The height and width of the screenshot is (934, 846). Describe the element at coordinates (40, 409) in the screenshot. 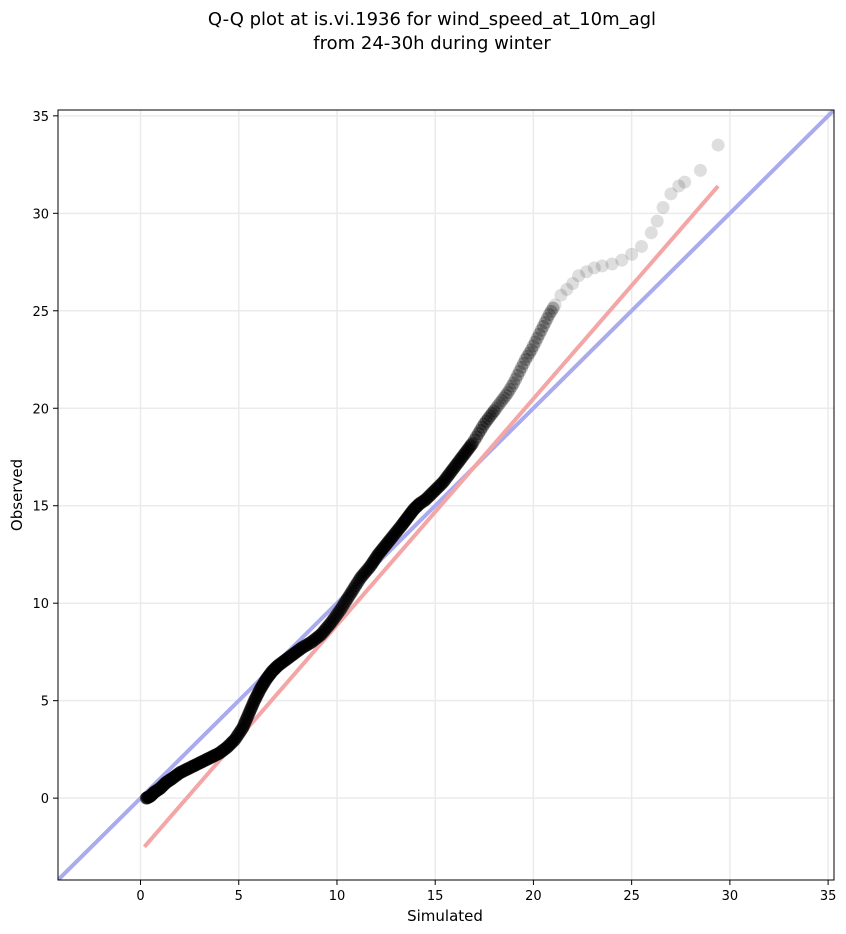

I see `y-tick-label: 20` at that location.